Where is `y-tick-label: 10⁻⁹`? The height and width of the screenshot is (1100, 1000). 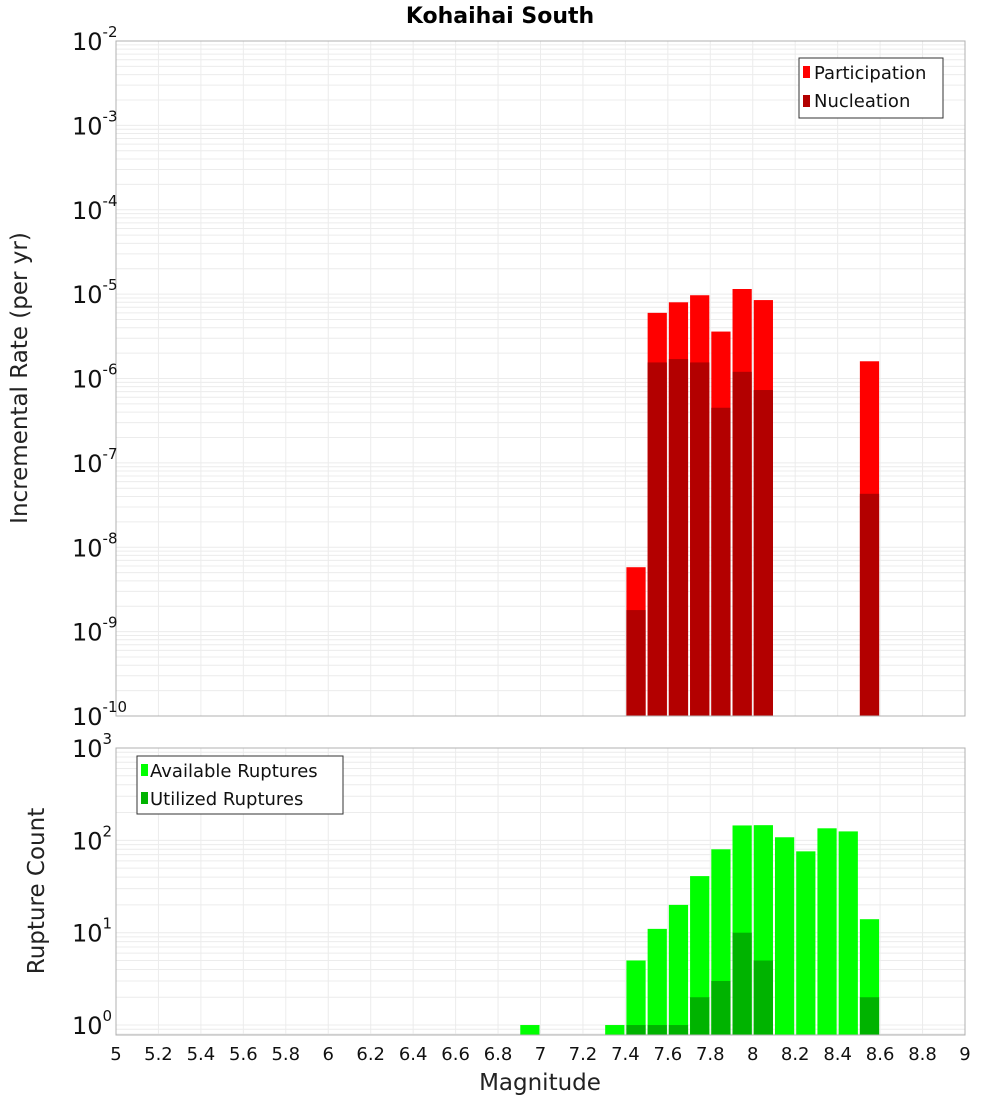 y-tick-label: 10⁻⁹ is located at coordinates (95, 630).